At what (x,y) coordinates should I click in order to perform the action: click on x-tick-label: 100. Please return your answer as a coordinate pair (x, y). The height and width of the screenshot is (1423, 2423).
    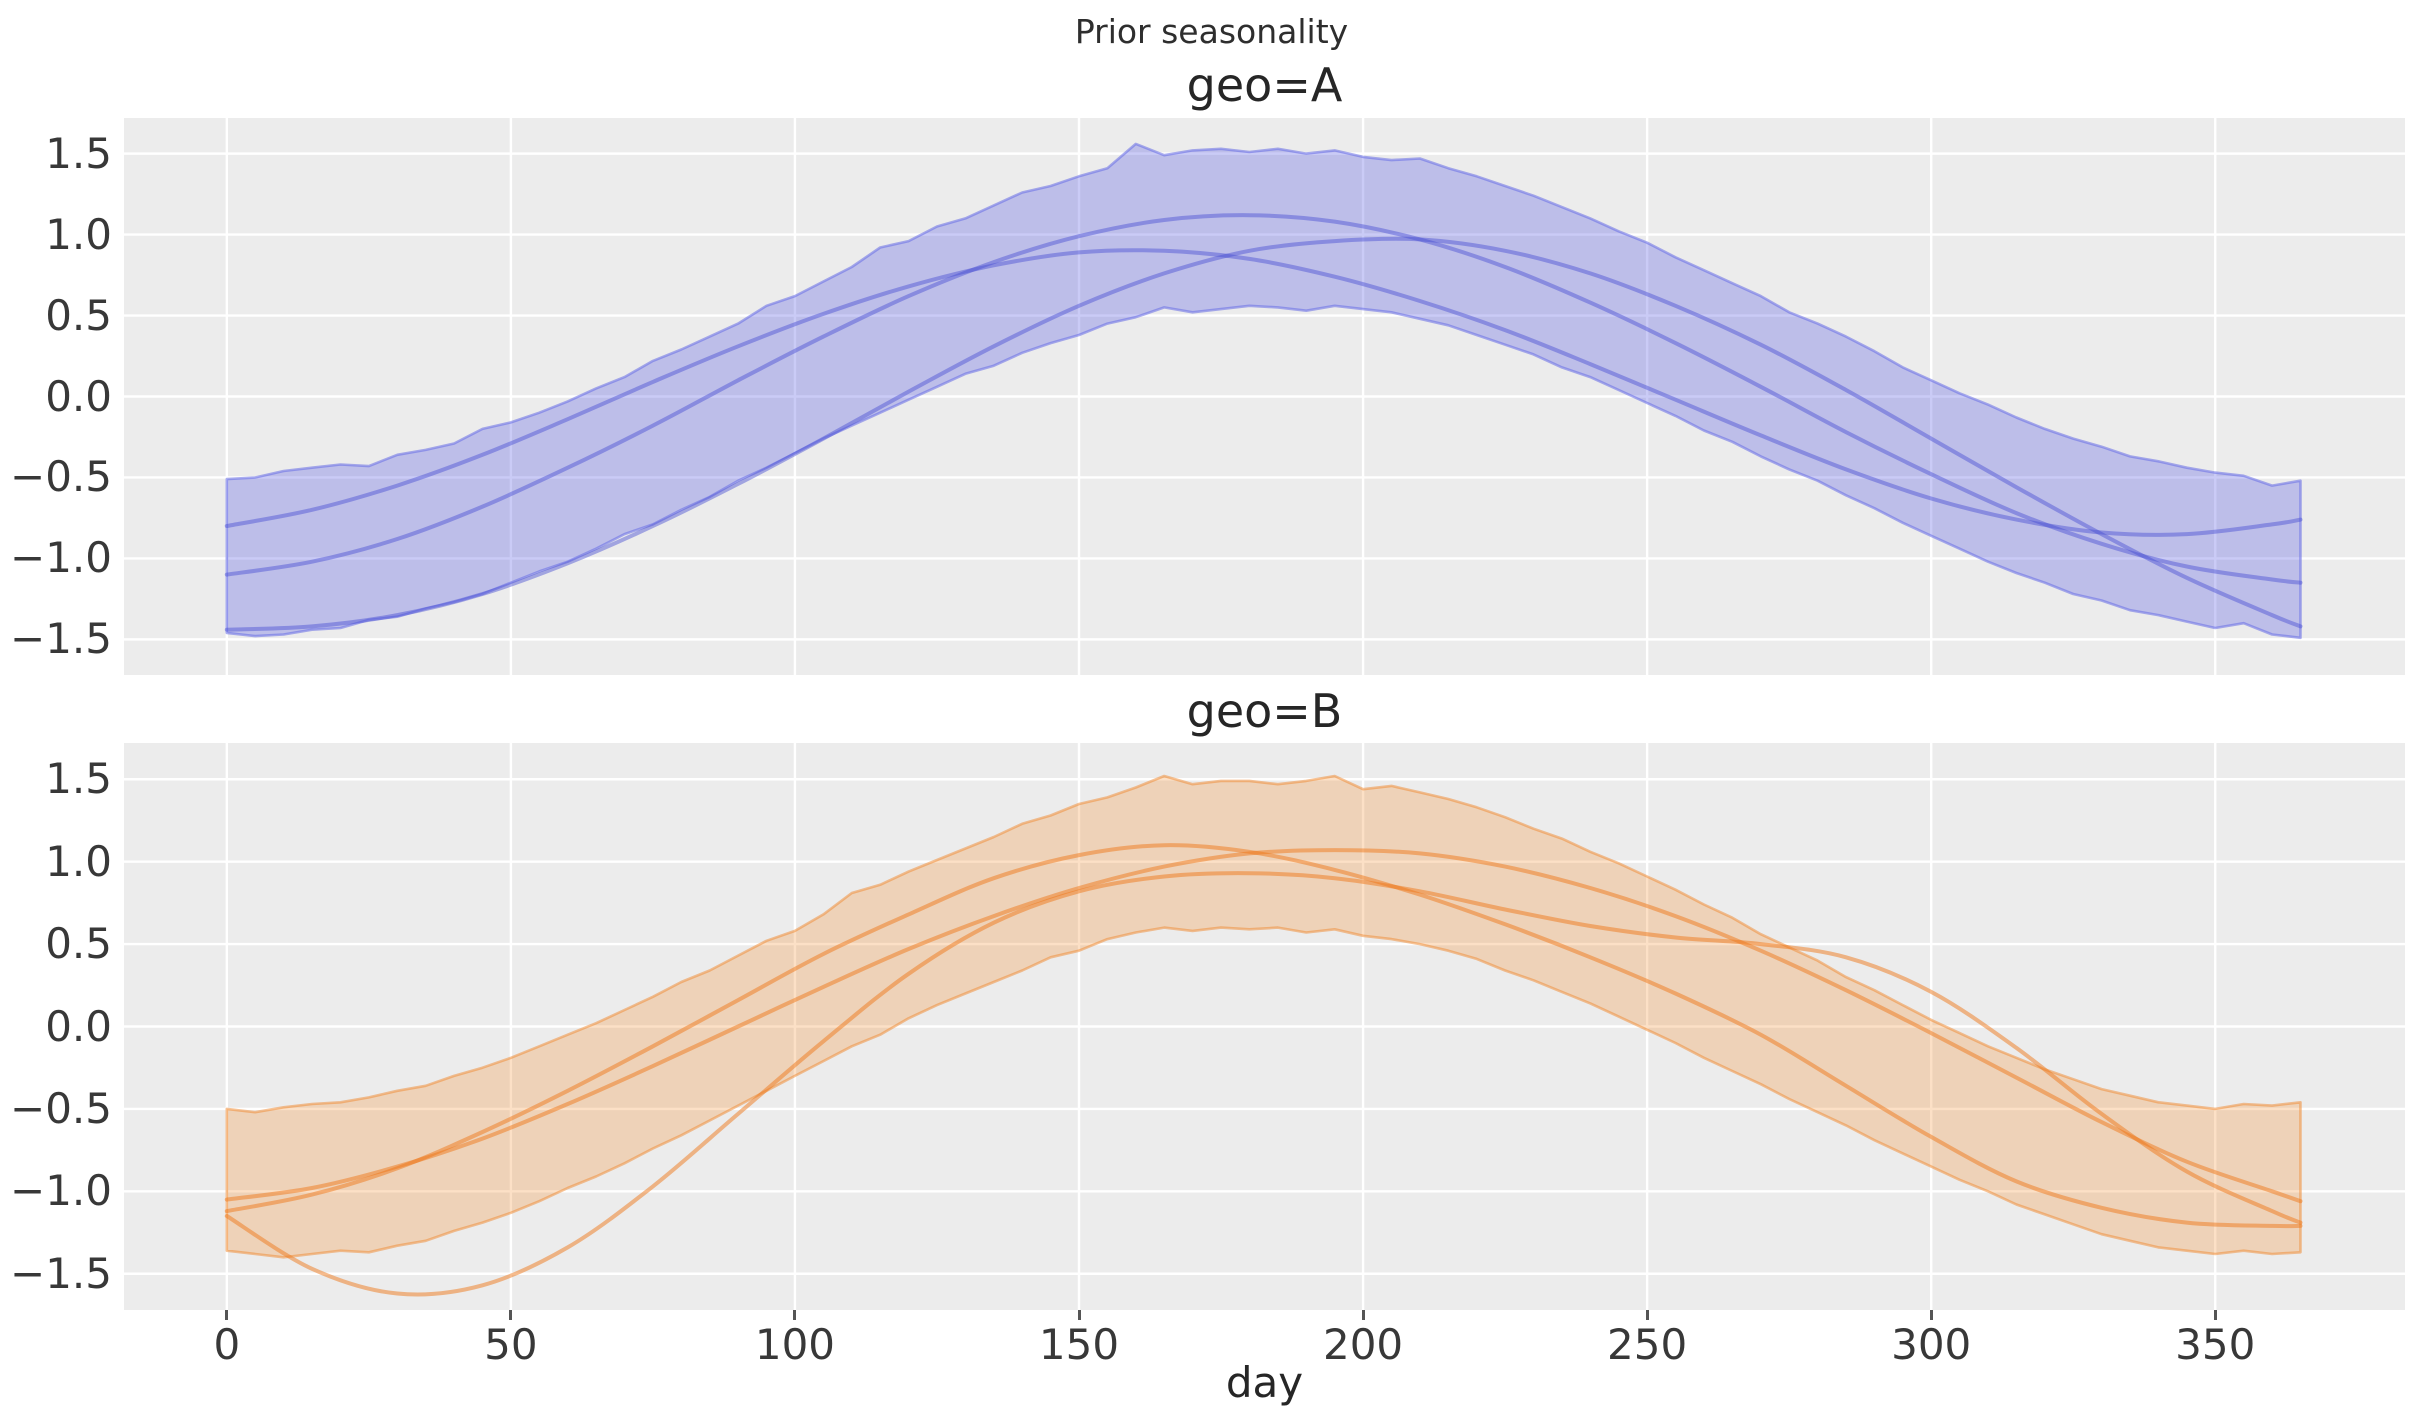
    Looking at the image, I should click on (795, 1344).